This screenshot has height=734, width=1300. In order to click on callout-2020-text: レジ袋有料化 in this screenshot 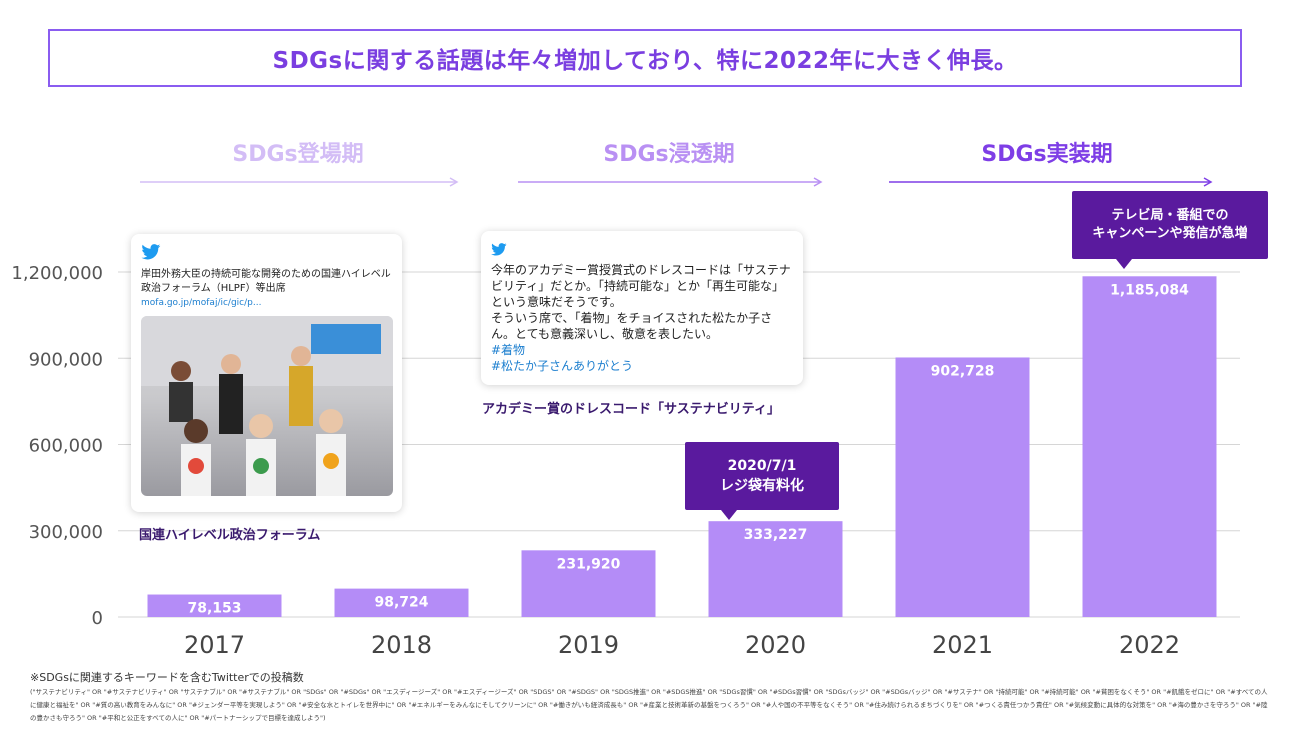, I will do `click(762, 486)`.